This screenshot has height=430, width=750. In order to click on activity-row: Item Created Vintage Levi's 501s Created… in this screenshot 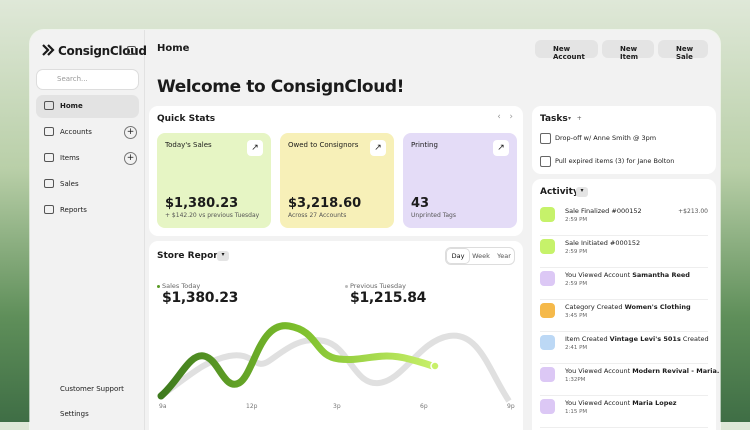, I will do `click(624, 348)`.